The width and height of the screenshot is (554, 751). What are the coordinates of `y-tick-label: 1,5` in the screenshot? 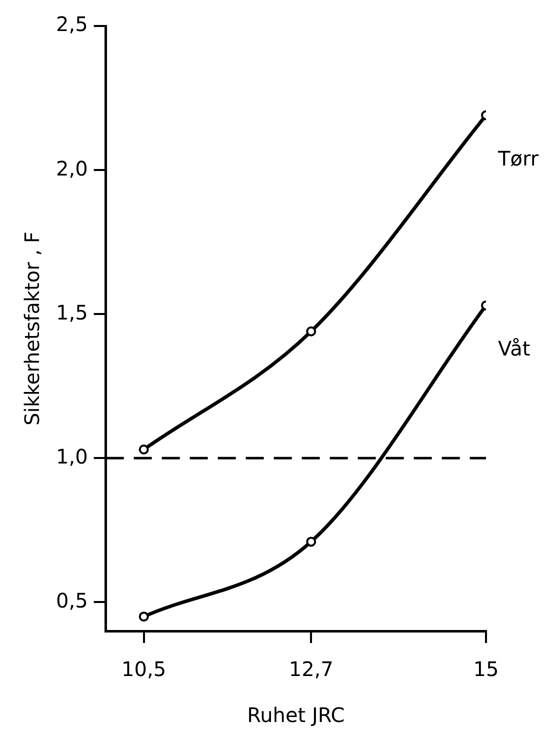 It's located at (72, 312).